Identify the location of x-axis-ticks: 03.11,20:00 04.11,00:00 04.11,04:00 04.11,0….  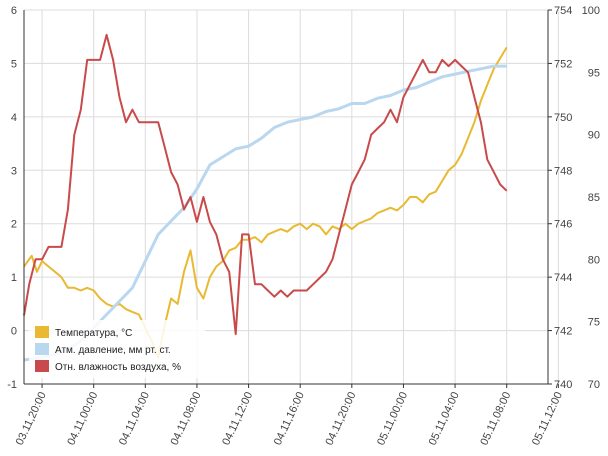
(289, 415).